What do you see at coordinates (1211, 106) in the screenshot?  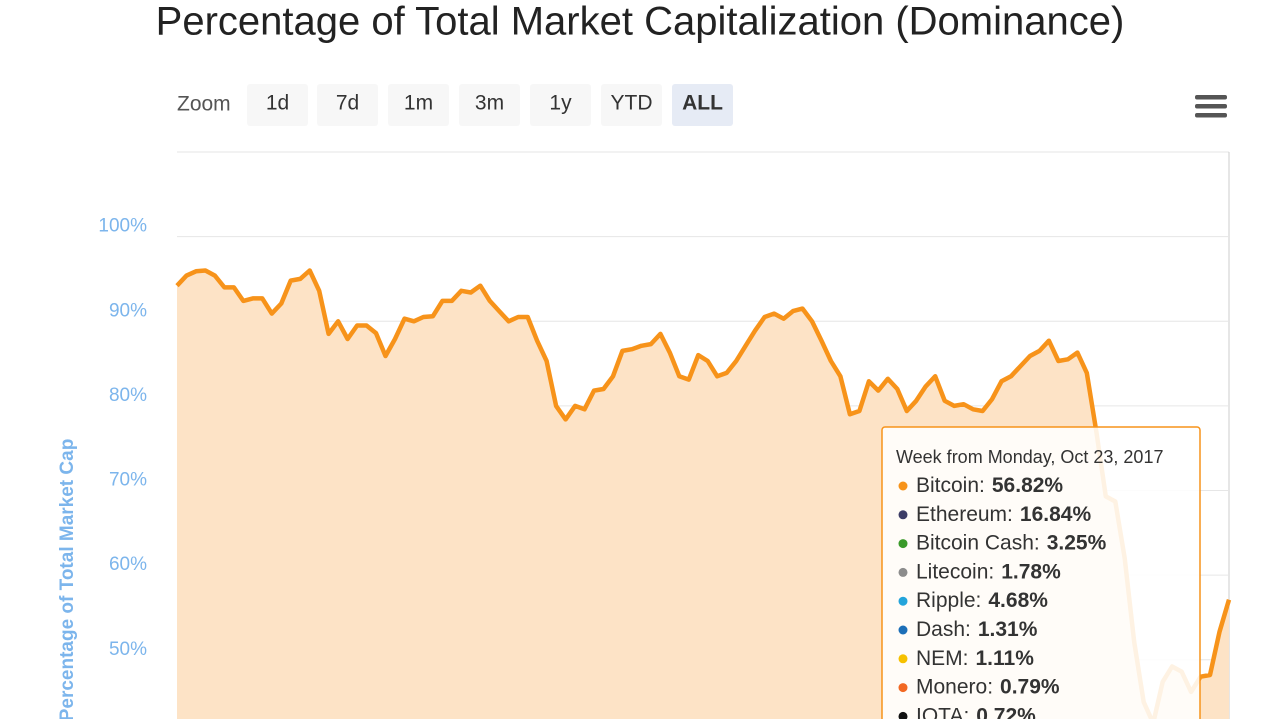 I see `menu-icon` at bounding box center [1211, 106].